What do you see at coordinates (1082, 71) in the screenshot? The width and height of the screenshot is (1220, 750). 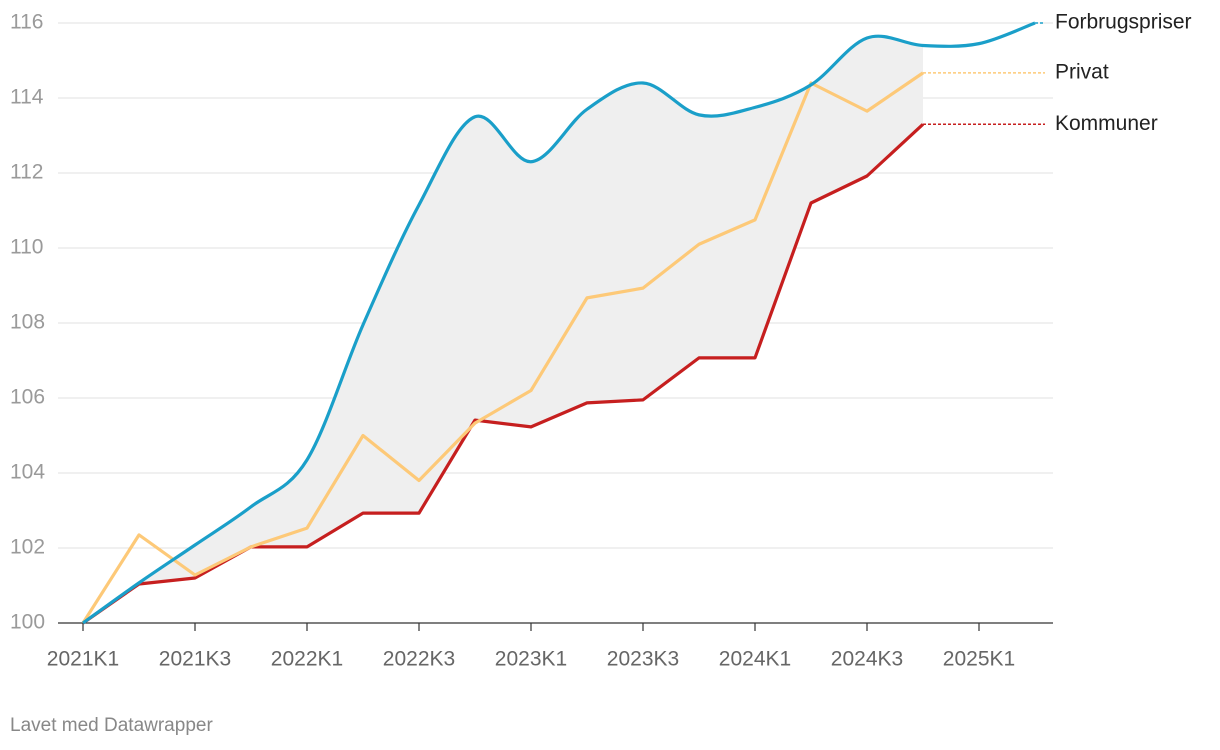 I see `legend-label: Privat` at bounding box center [1082, 71].